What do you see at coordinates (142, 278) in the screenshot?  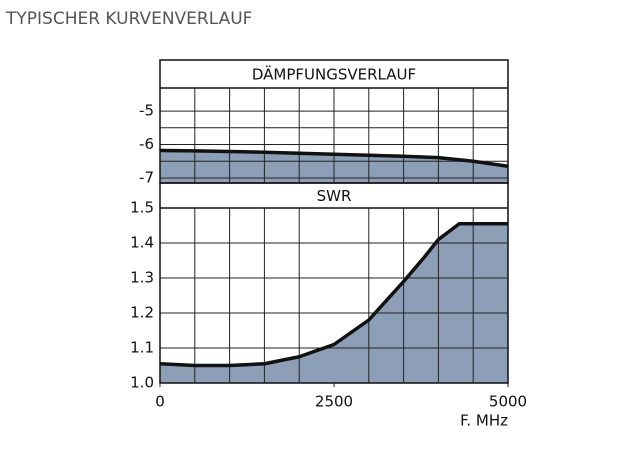 I see `y-tick-label: 1.3` at bounding box center [142, 278].